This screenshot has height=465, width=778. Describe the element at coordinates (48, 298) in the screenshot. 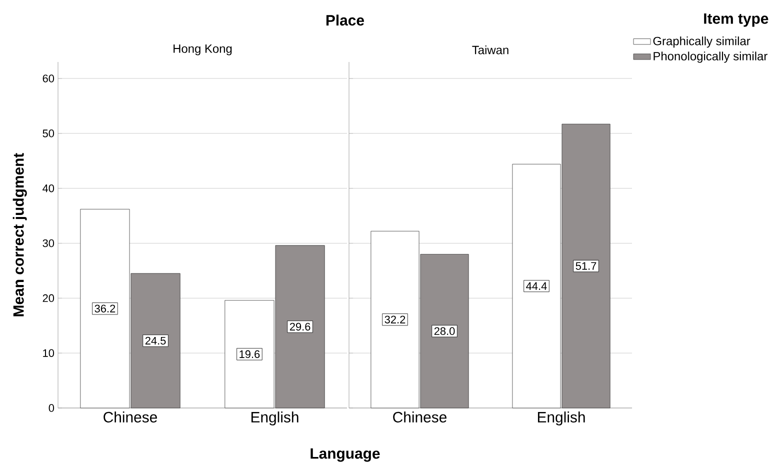

I see `y-tick-label: 20` at that location.